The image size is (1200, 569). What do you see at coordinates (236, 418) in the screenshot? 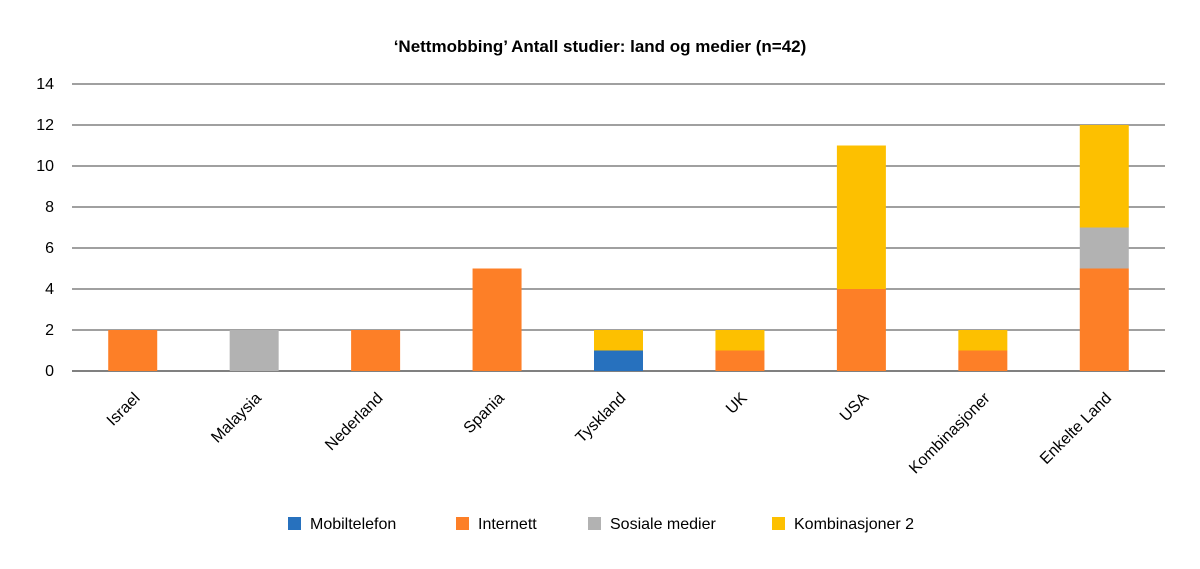
I see `x-tick-label: Malaysia` at bounding box center [236, 418].